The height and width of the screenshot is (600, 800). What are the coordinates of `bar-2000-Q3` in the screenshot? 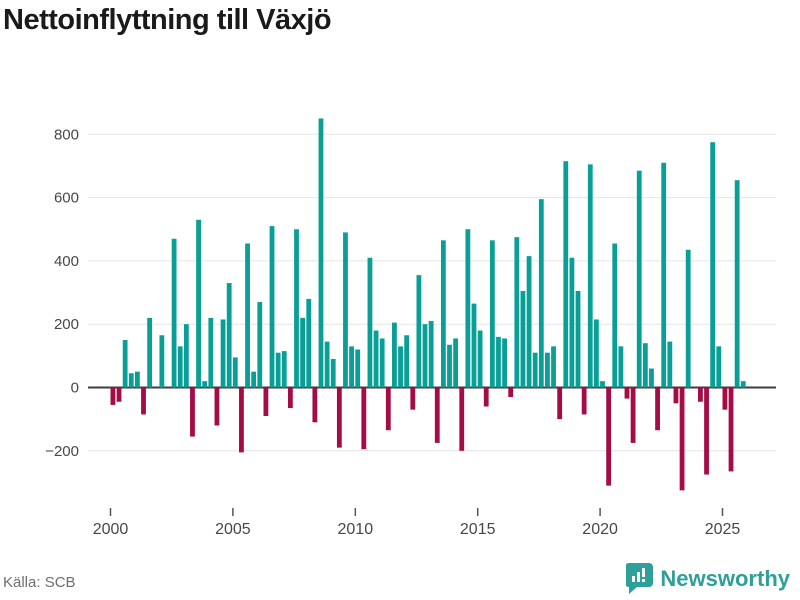 It's located at (125, 364).